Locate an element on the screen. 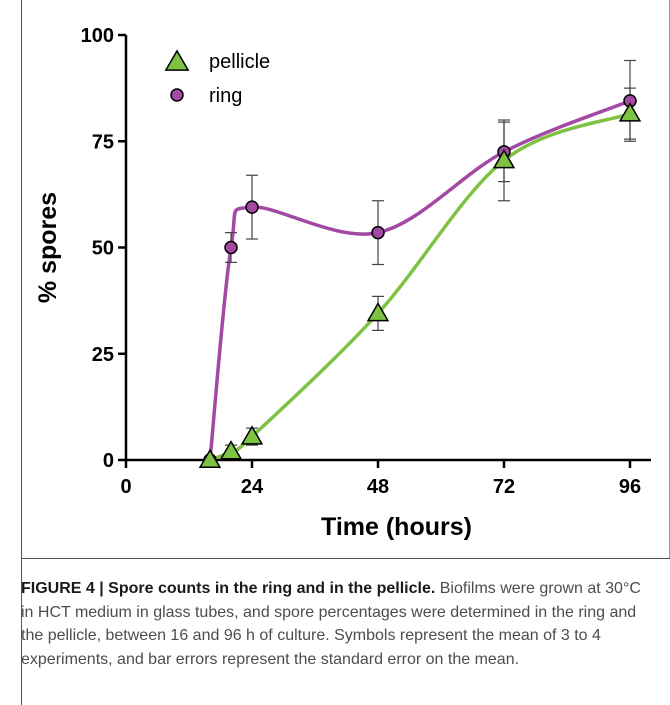 The height and width of the screenshot is (705, 670). legend-pellicle-marker is located at coordinates (177, 60).